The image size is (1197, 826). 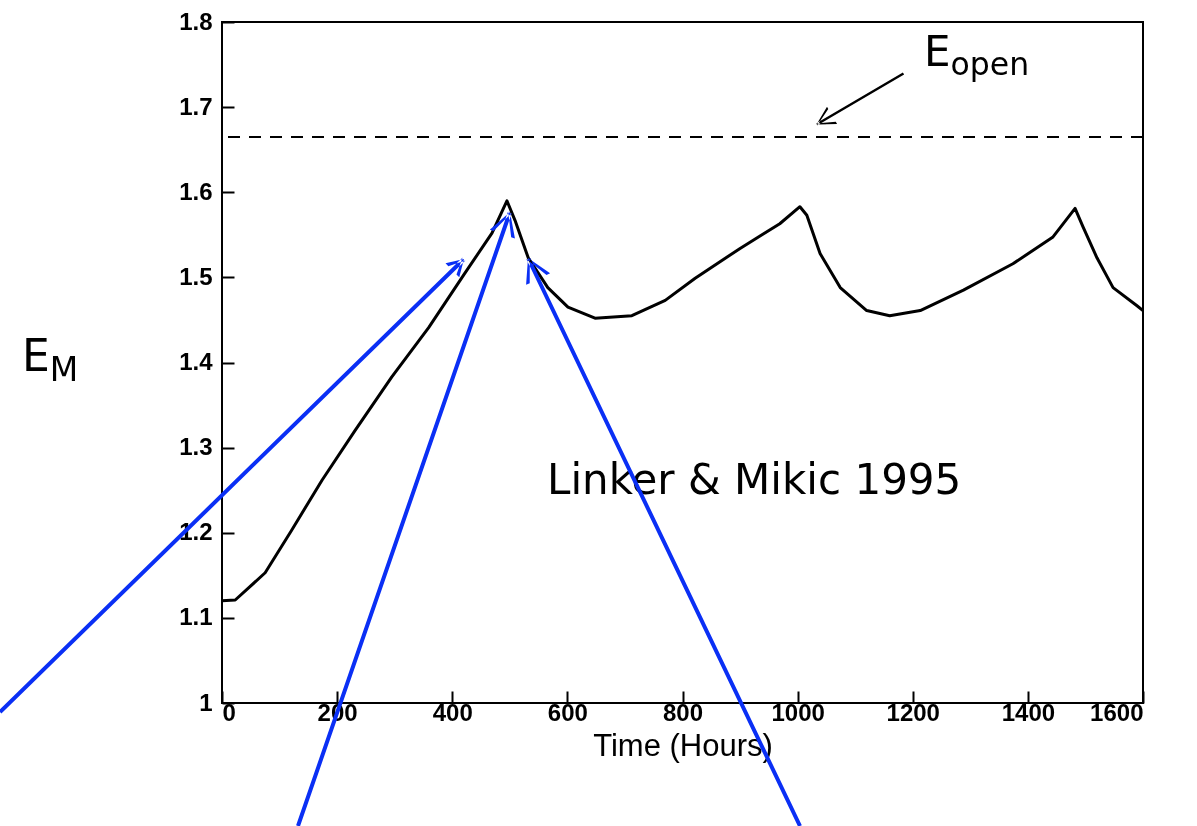 What do you see at coordinates (50, 359) in the screenshot?
I see `y-axis-title: E$_{M}$` at bounding box center [50, 359].